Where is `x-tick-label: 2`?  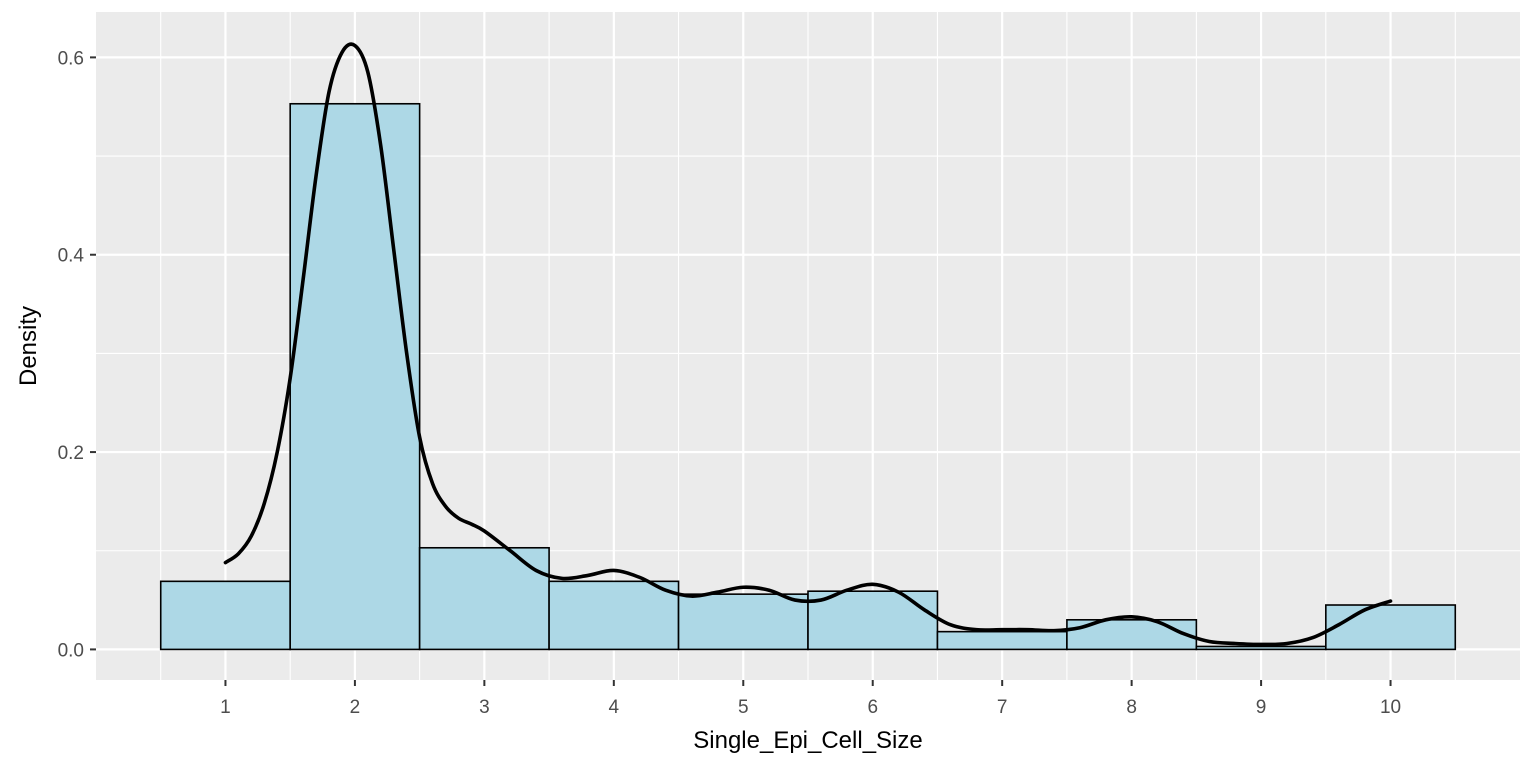
x-tick-label: 2 is located at coordinates (355, 707).